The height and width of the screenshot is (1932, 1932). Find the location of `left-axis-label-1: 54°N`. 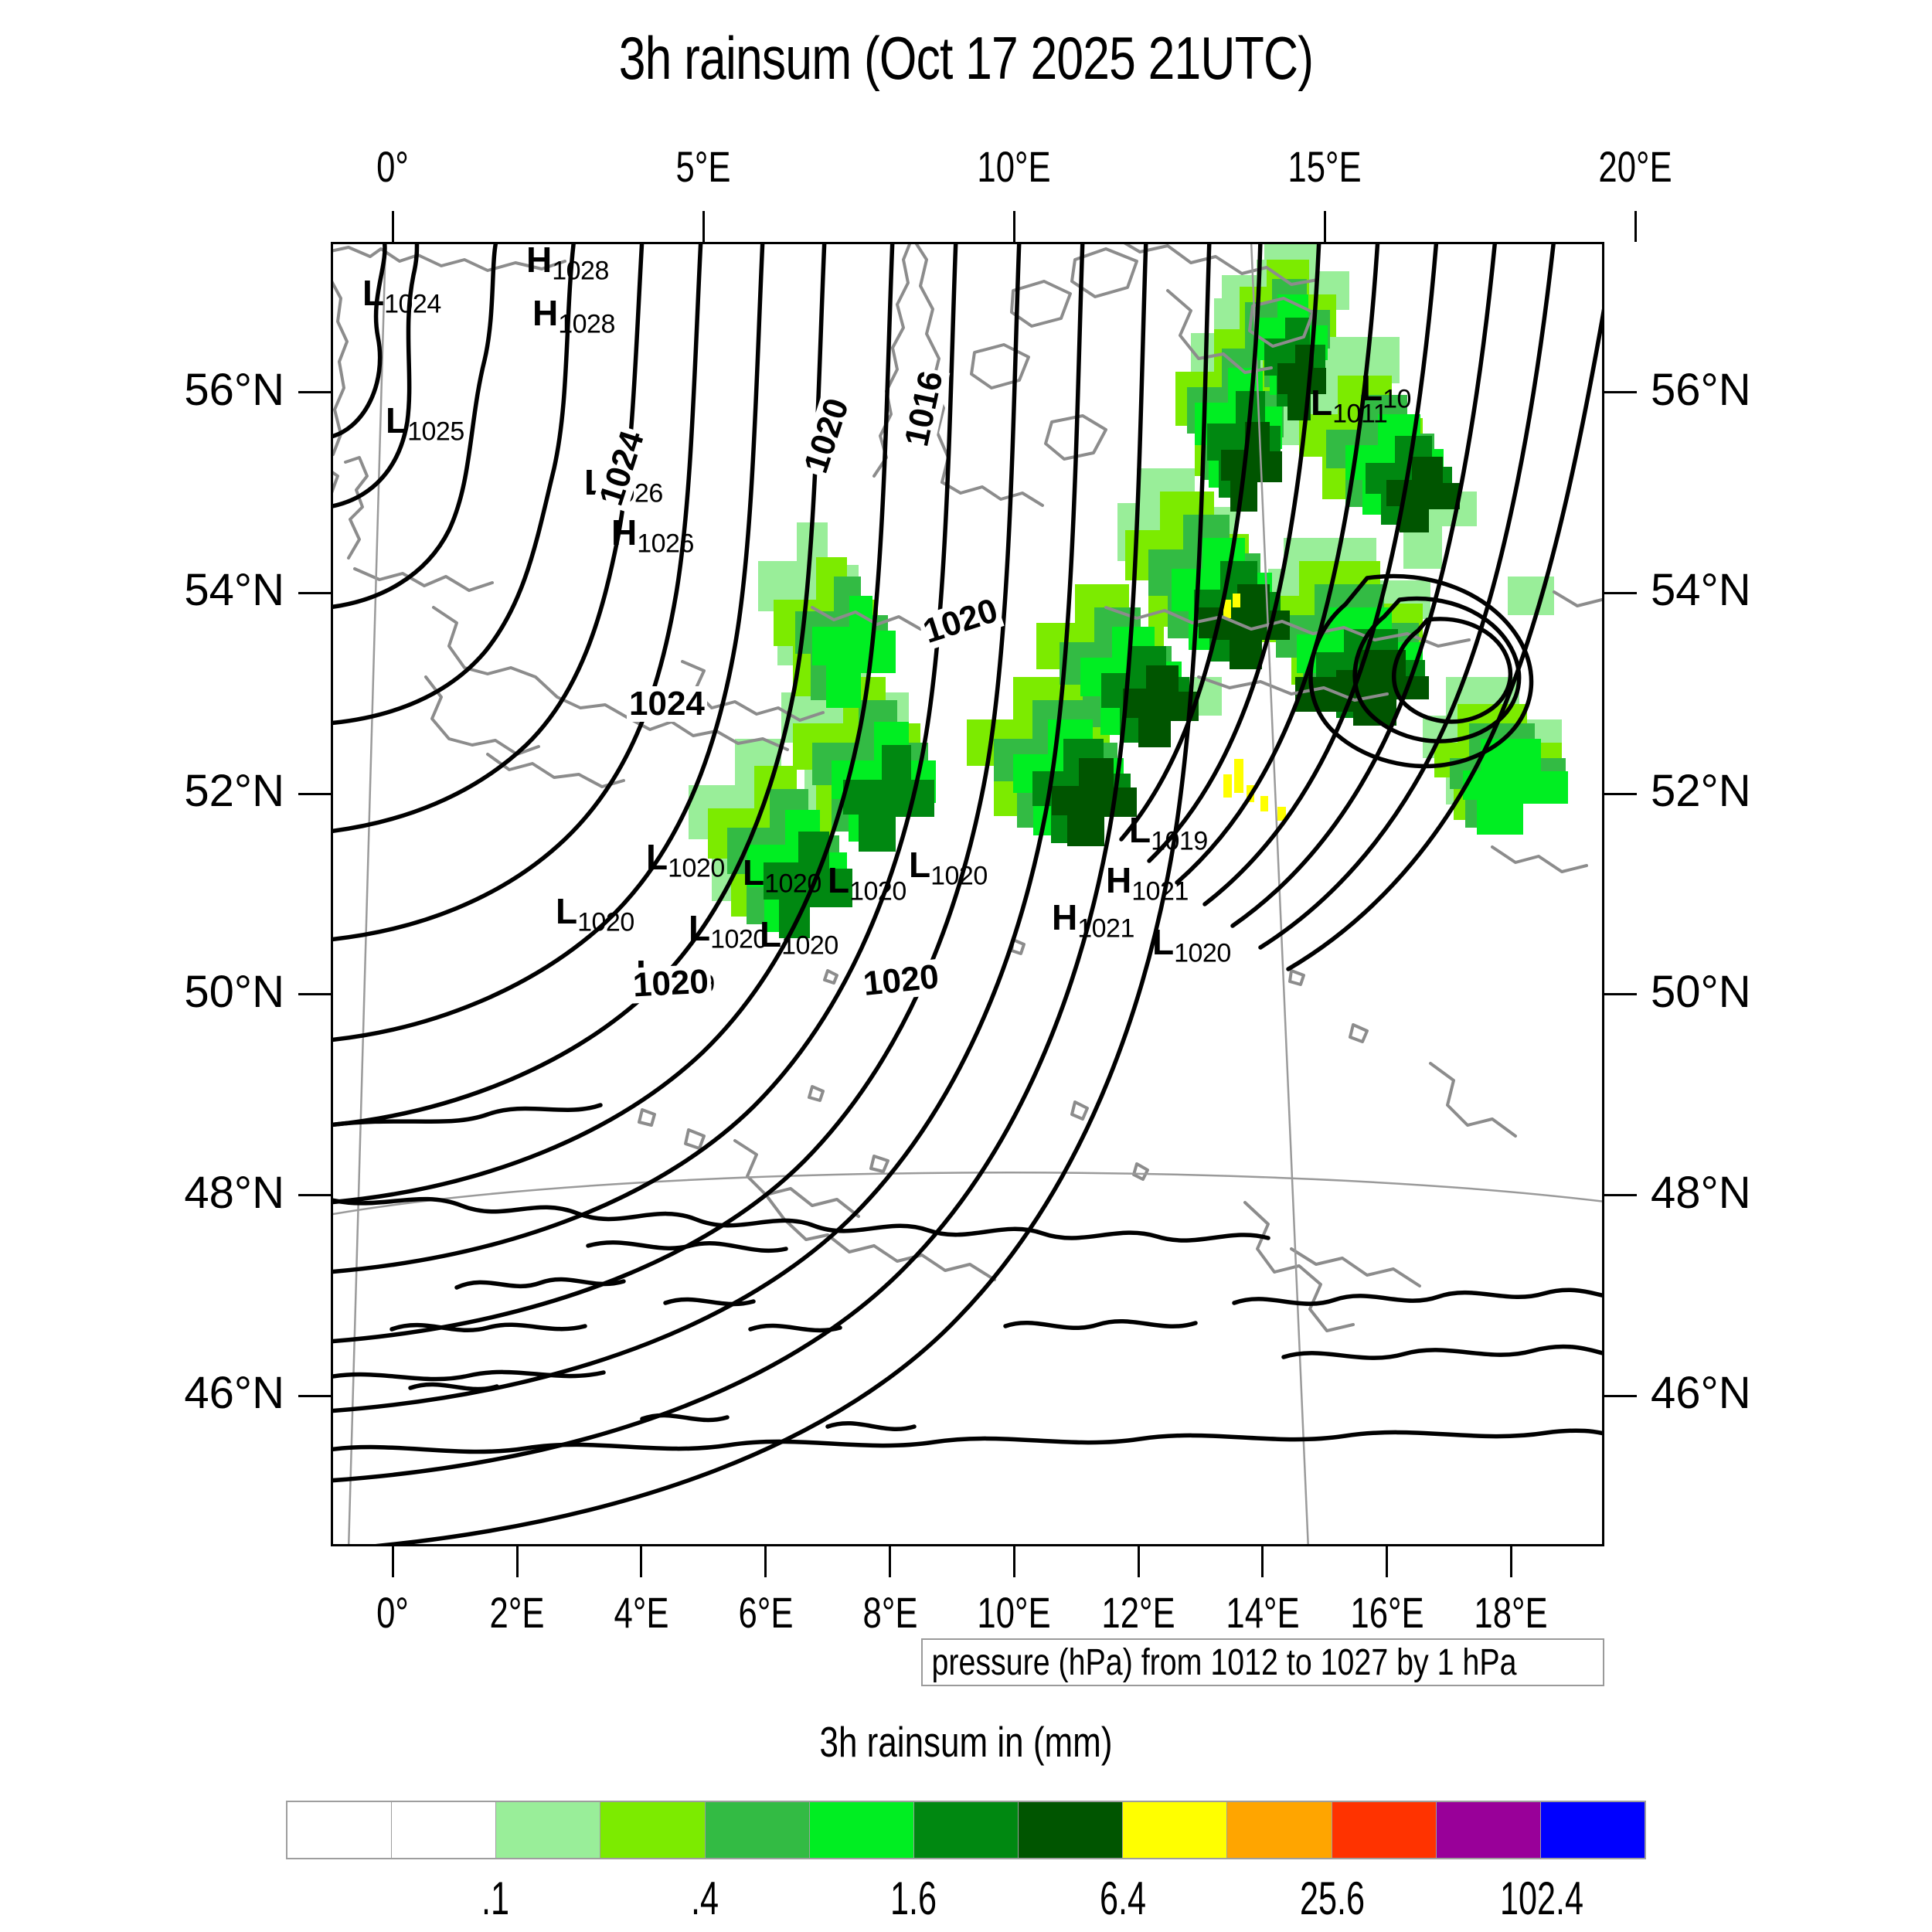

left-axis-label-1: 54°N is located at coordinates (234, 590).